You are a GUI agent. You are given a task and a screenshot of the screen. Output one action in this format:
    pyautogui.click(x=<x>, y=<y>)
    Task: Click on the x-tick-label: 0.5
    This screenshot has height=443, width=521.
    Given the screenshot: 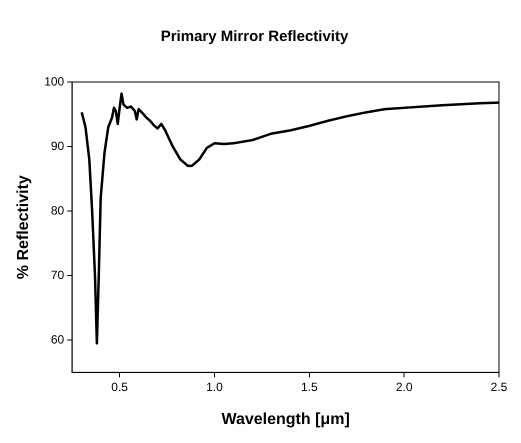 What is the action you would take?
    pyautogui.click(x=119, y=387)
    